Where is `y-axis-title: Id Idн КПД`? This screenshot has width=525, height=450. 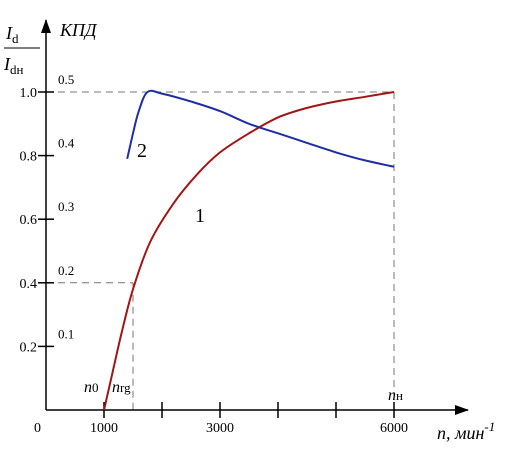
y-axis-title: Id Idн КПД is located at coordinates (50, 48).